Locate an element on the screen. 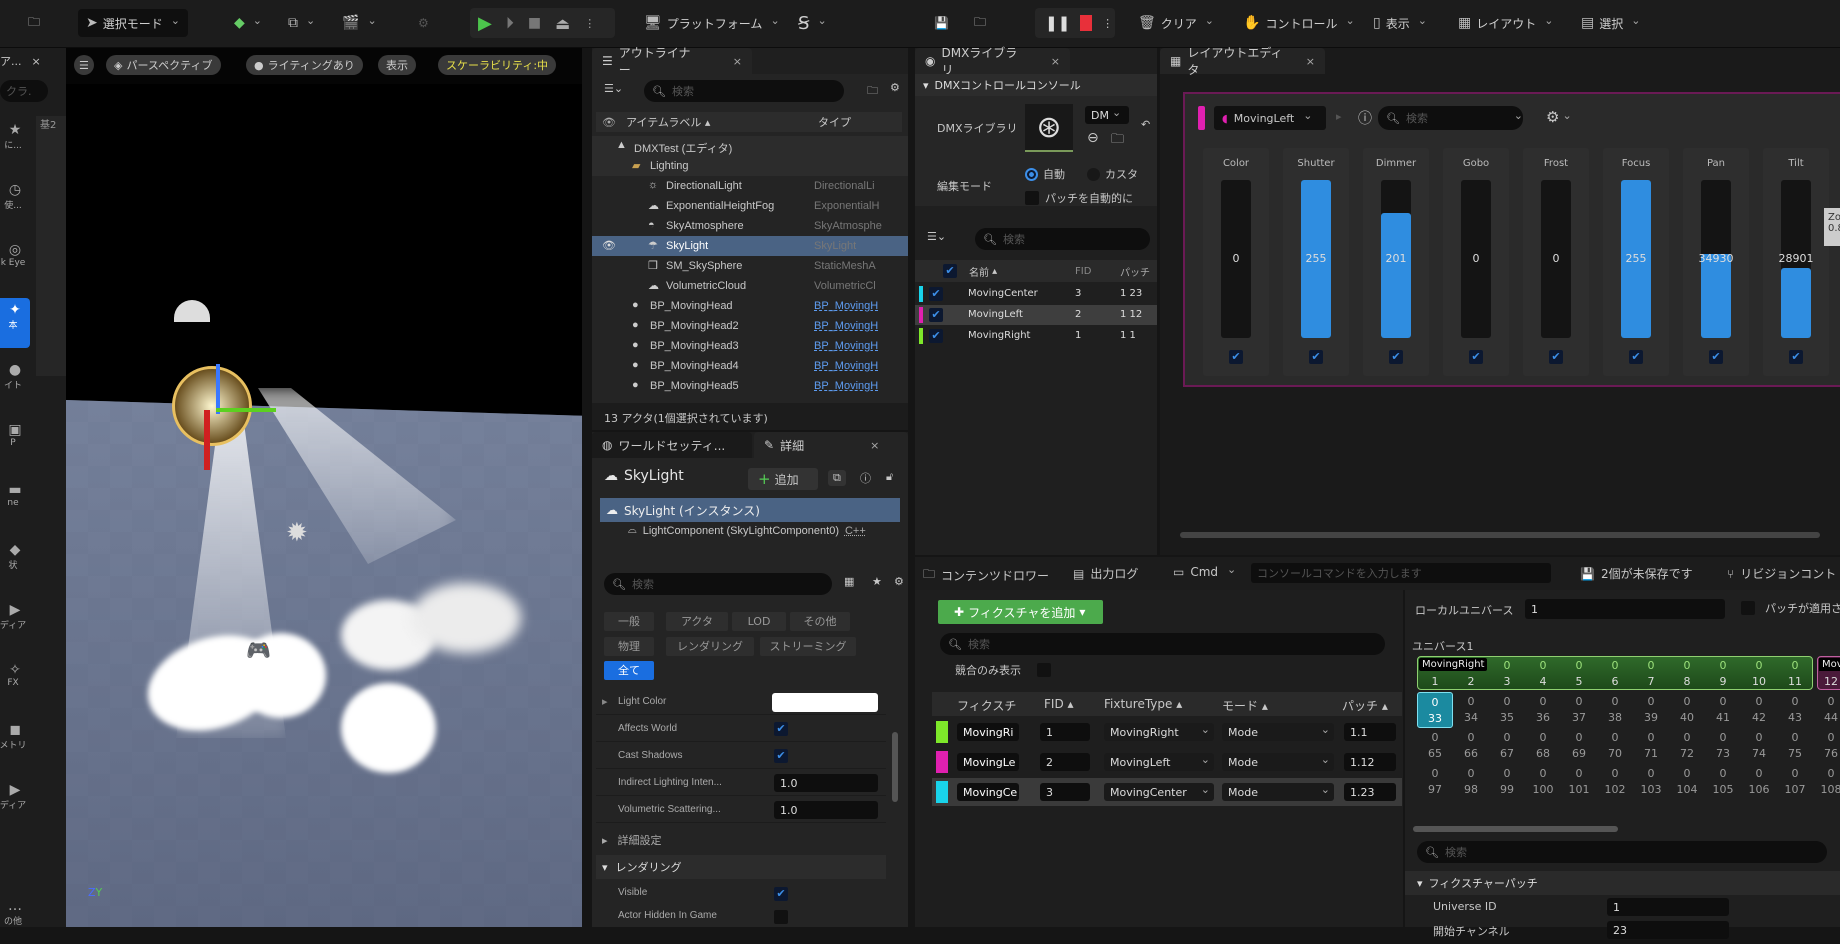 The image size is (1840, 944). channel-cell: 0 72 is located at coordinates (1687, 746).